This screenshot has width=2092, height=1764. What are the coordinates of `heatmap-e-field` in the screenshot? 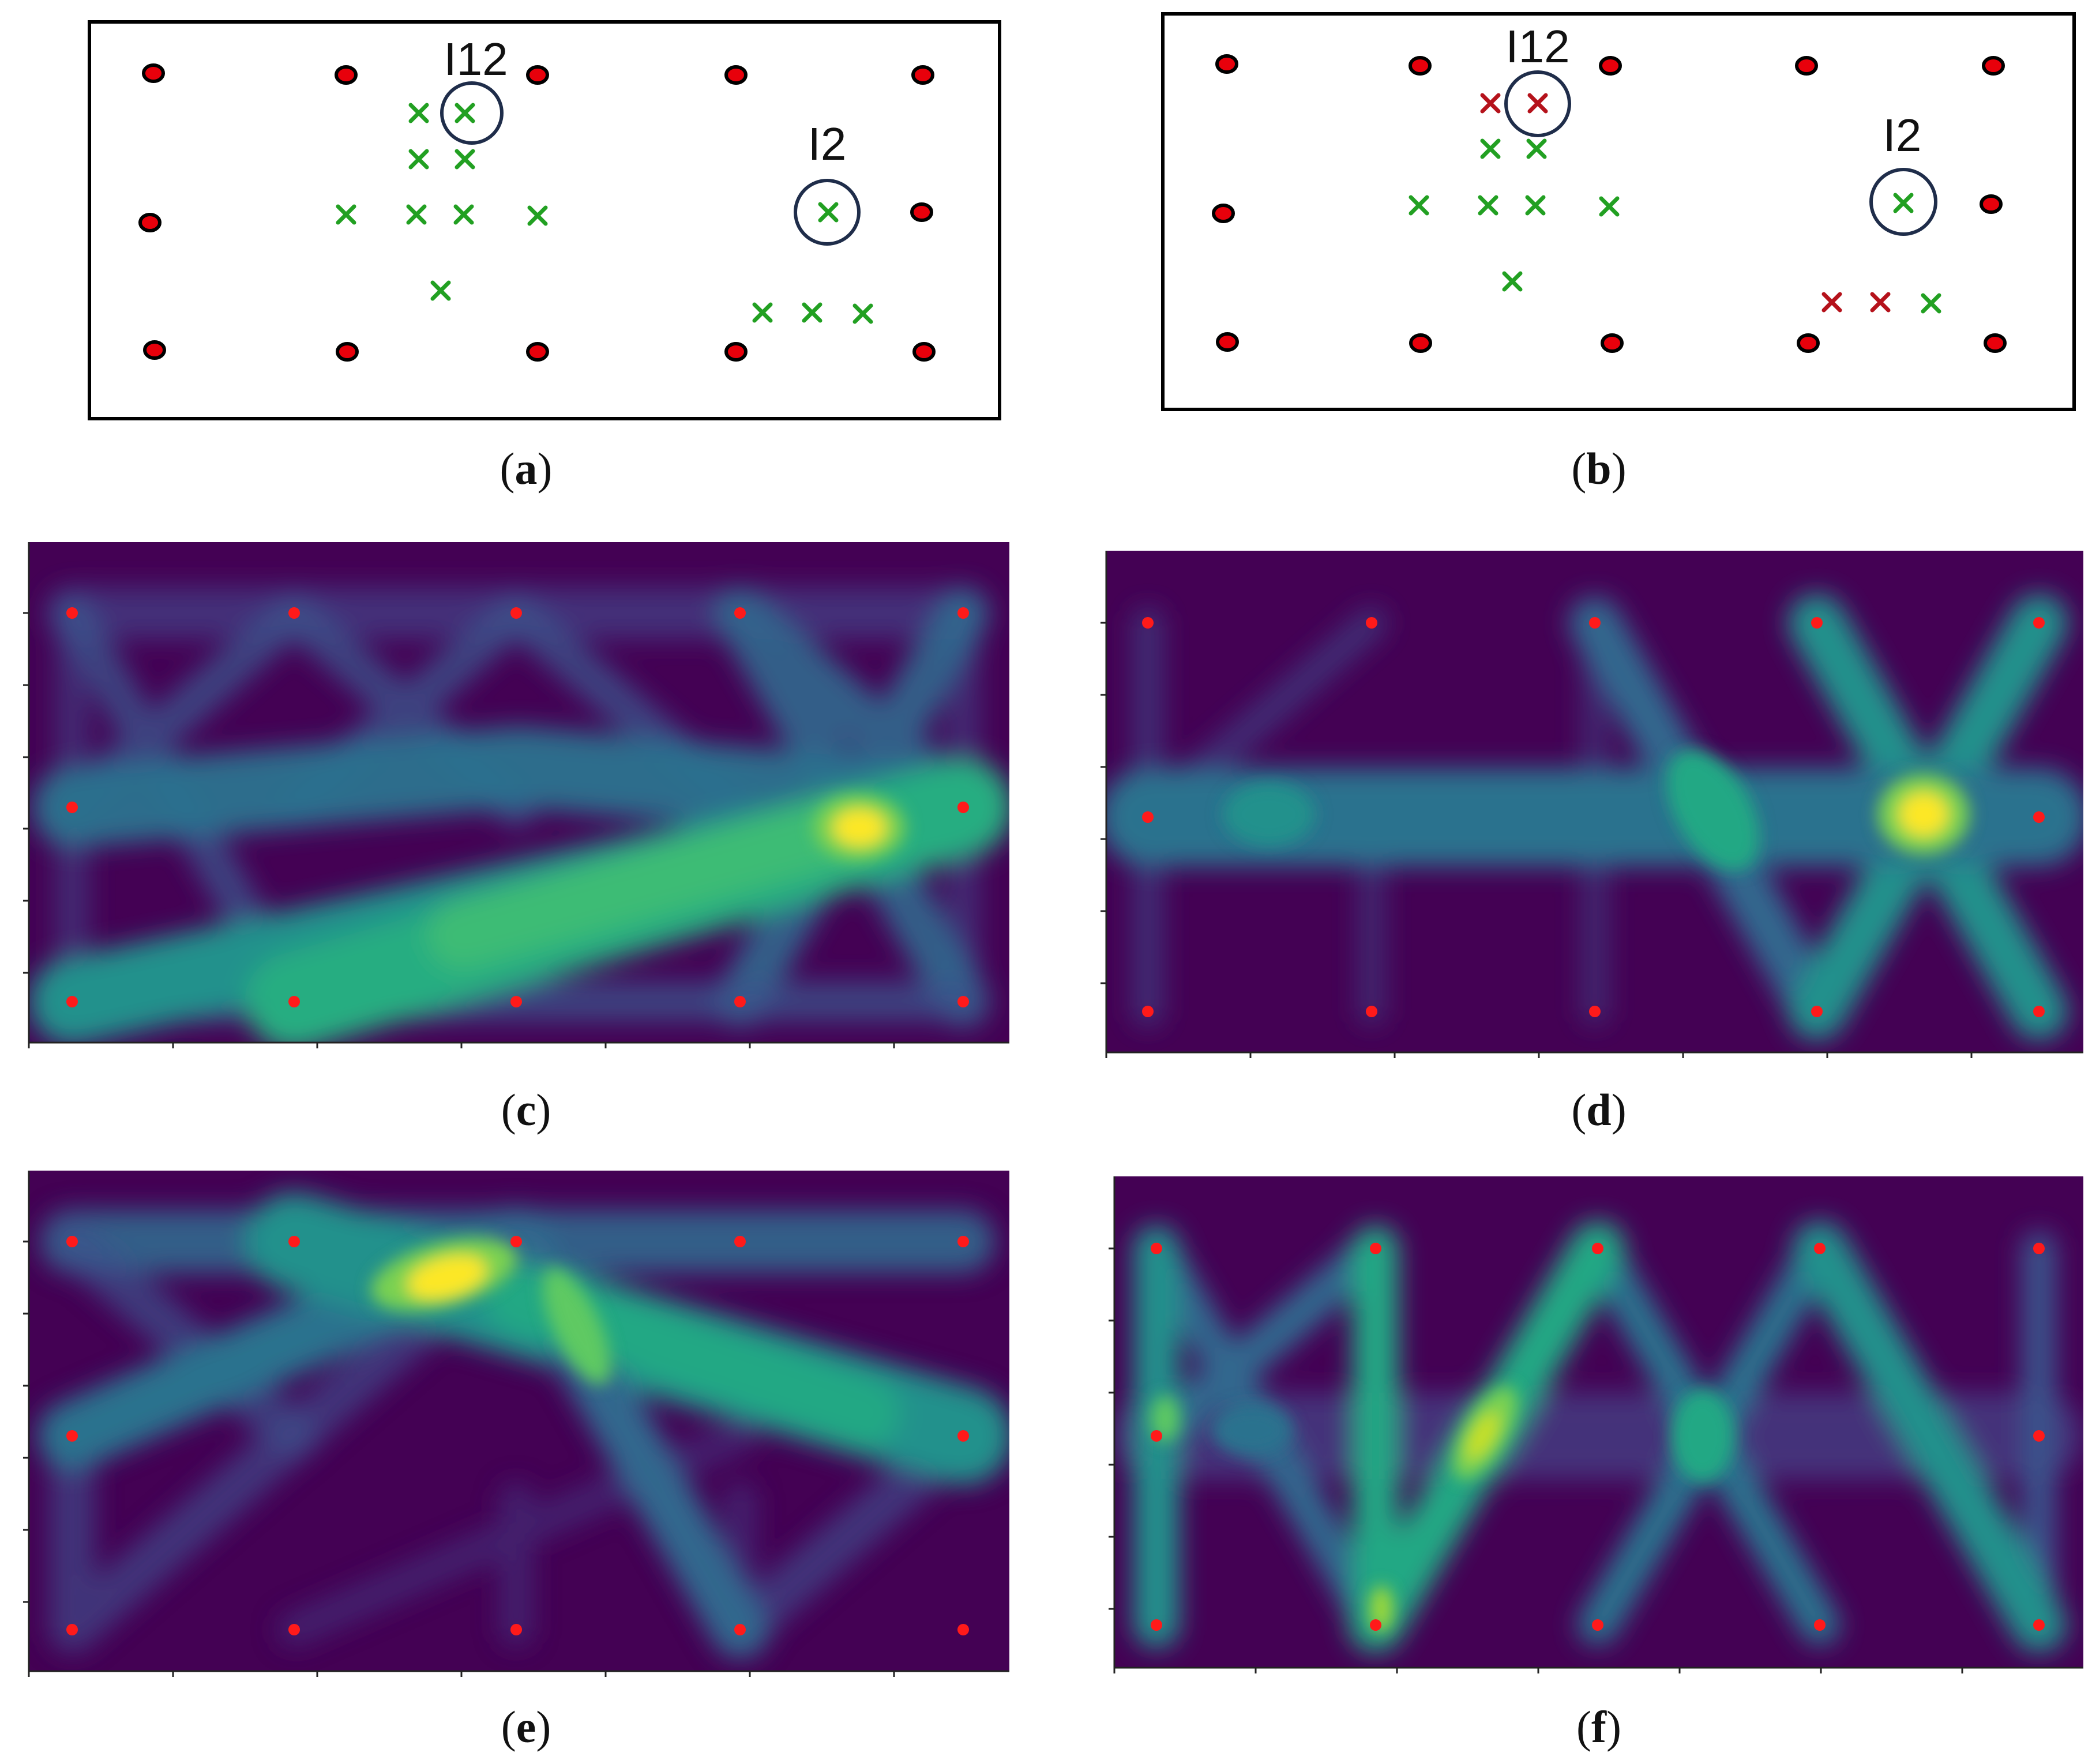 It's located at (523, 1425).